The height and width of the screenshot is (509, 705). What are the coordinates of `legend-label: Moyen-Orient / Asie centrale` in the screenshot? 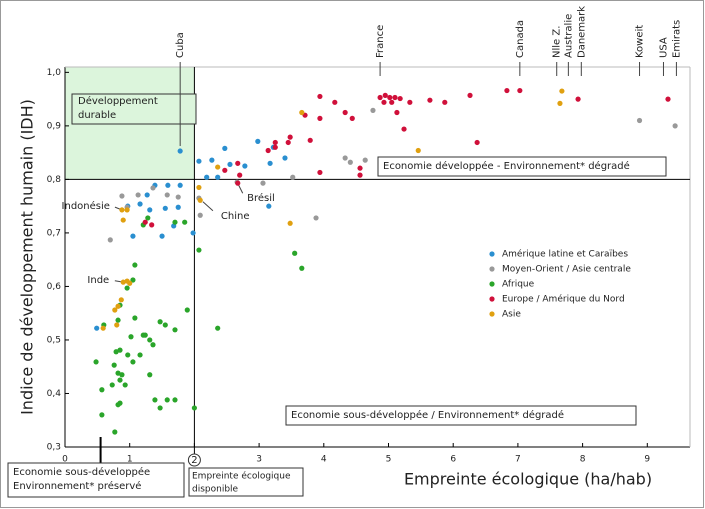 It's located at (566, 270).